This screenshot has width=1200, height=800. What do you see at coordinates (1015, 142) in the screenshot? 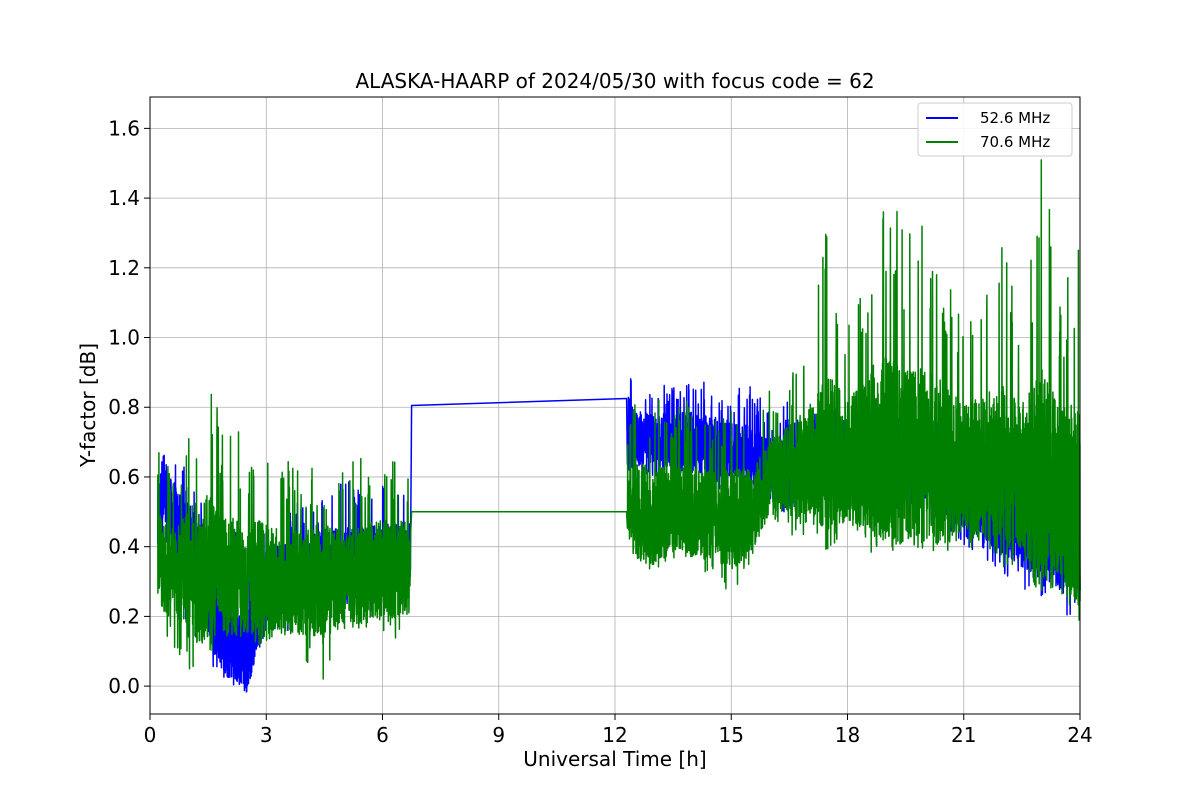
I see `legend-label-2: 70.6 MHz` at bounding box center [1015, 142].